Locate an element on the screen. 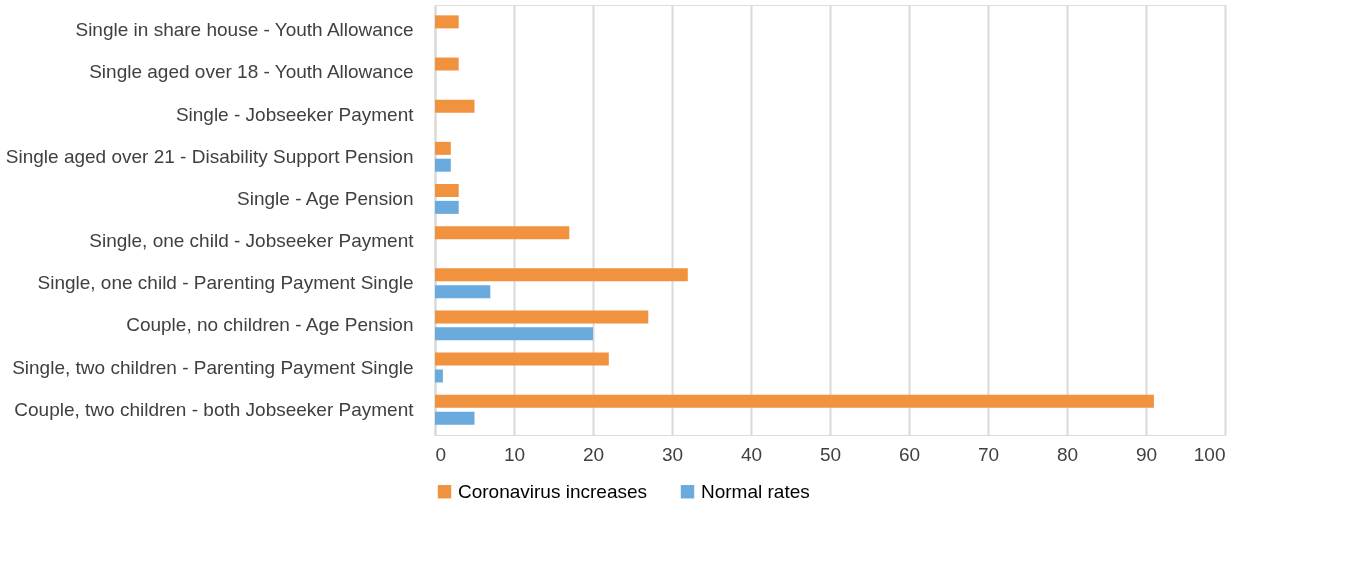 The height and width of the screenshot is (583, 1362). x-tick-label: 90 is located at coordinates (1146, 454).